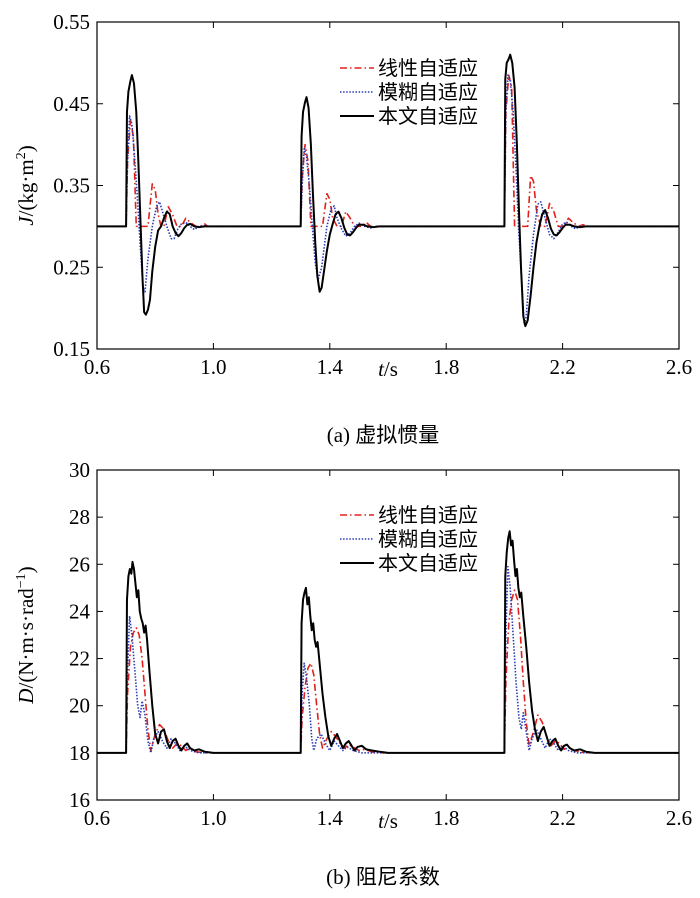 This screenshot has height=898, width=700. Describe the element at coordinates (71, 186) in the screenshot. I see `y-tick-label: 0.35` at that location.